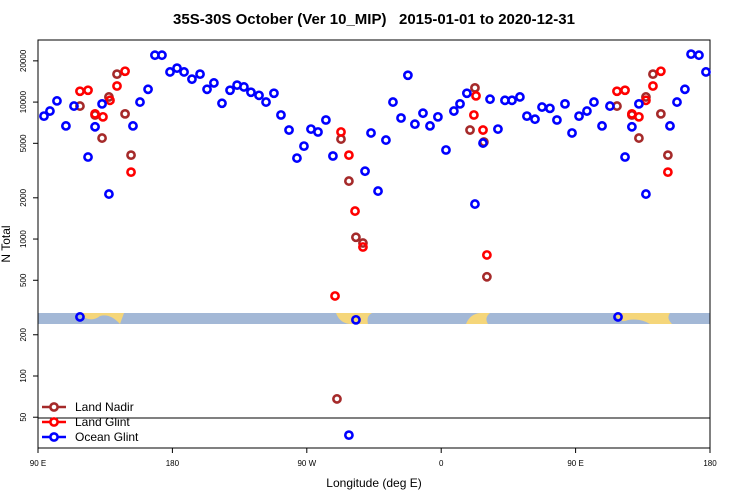  What do you see at coordinates (374, 318) in the screenshot?
I see `ocean-band` at bounding box center [374, 318].